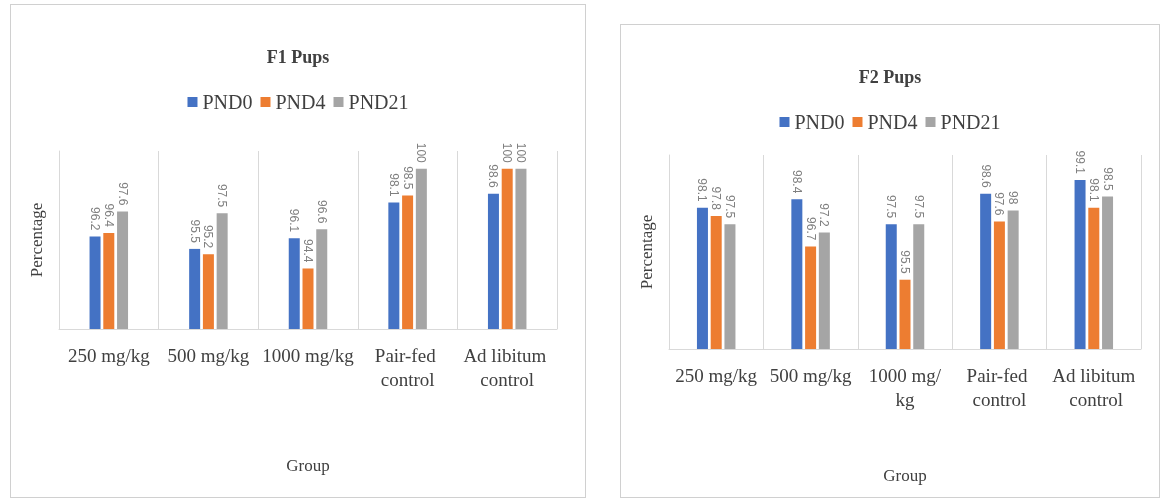 The height and width of the screenshot is (498, 1160). Describe the element at coordinates (716, 198) in the screenshot. I see `data-label: 97.8` at that location.